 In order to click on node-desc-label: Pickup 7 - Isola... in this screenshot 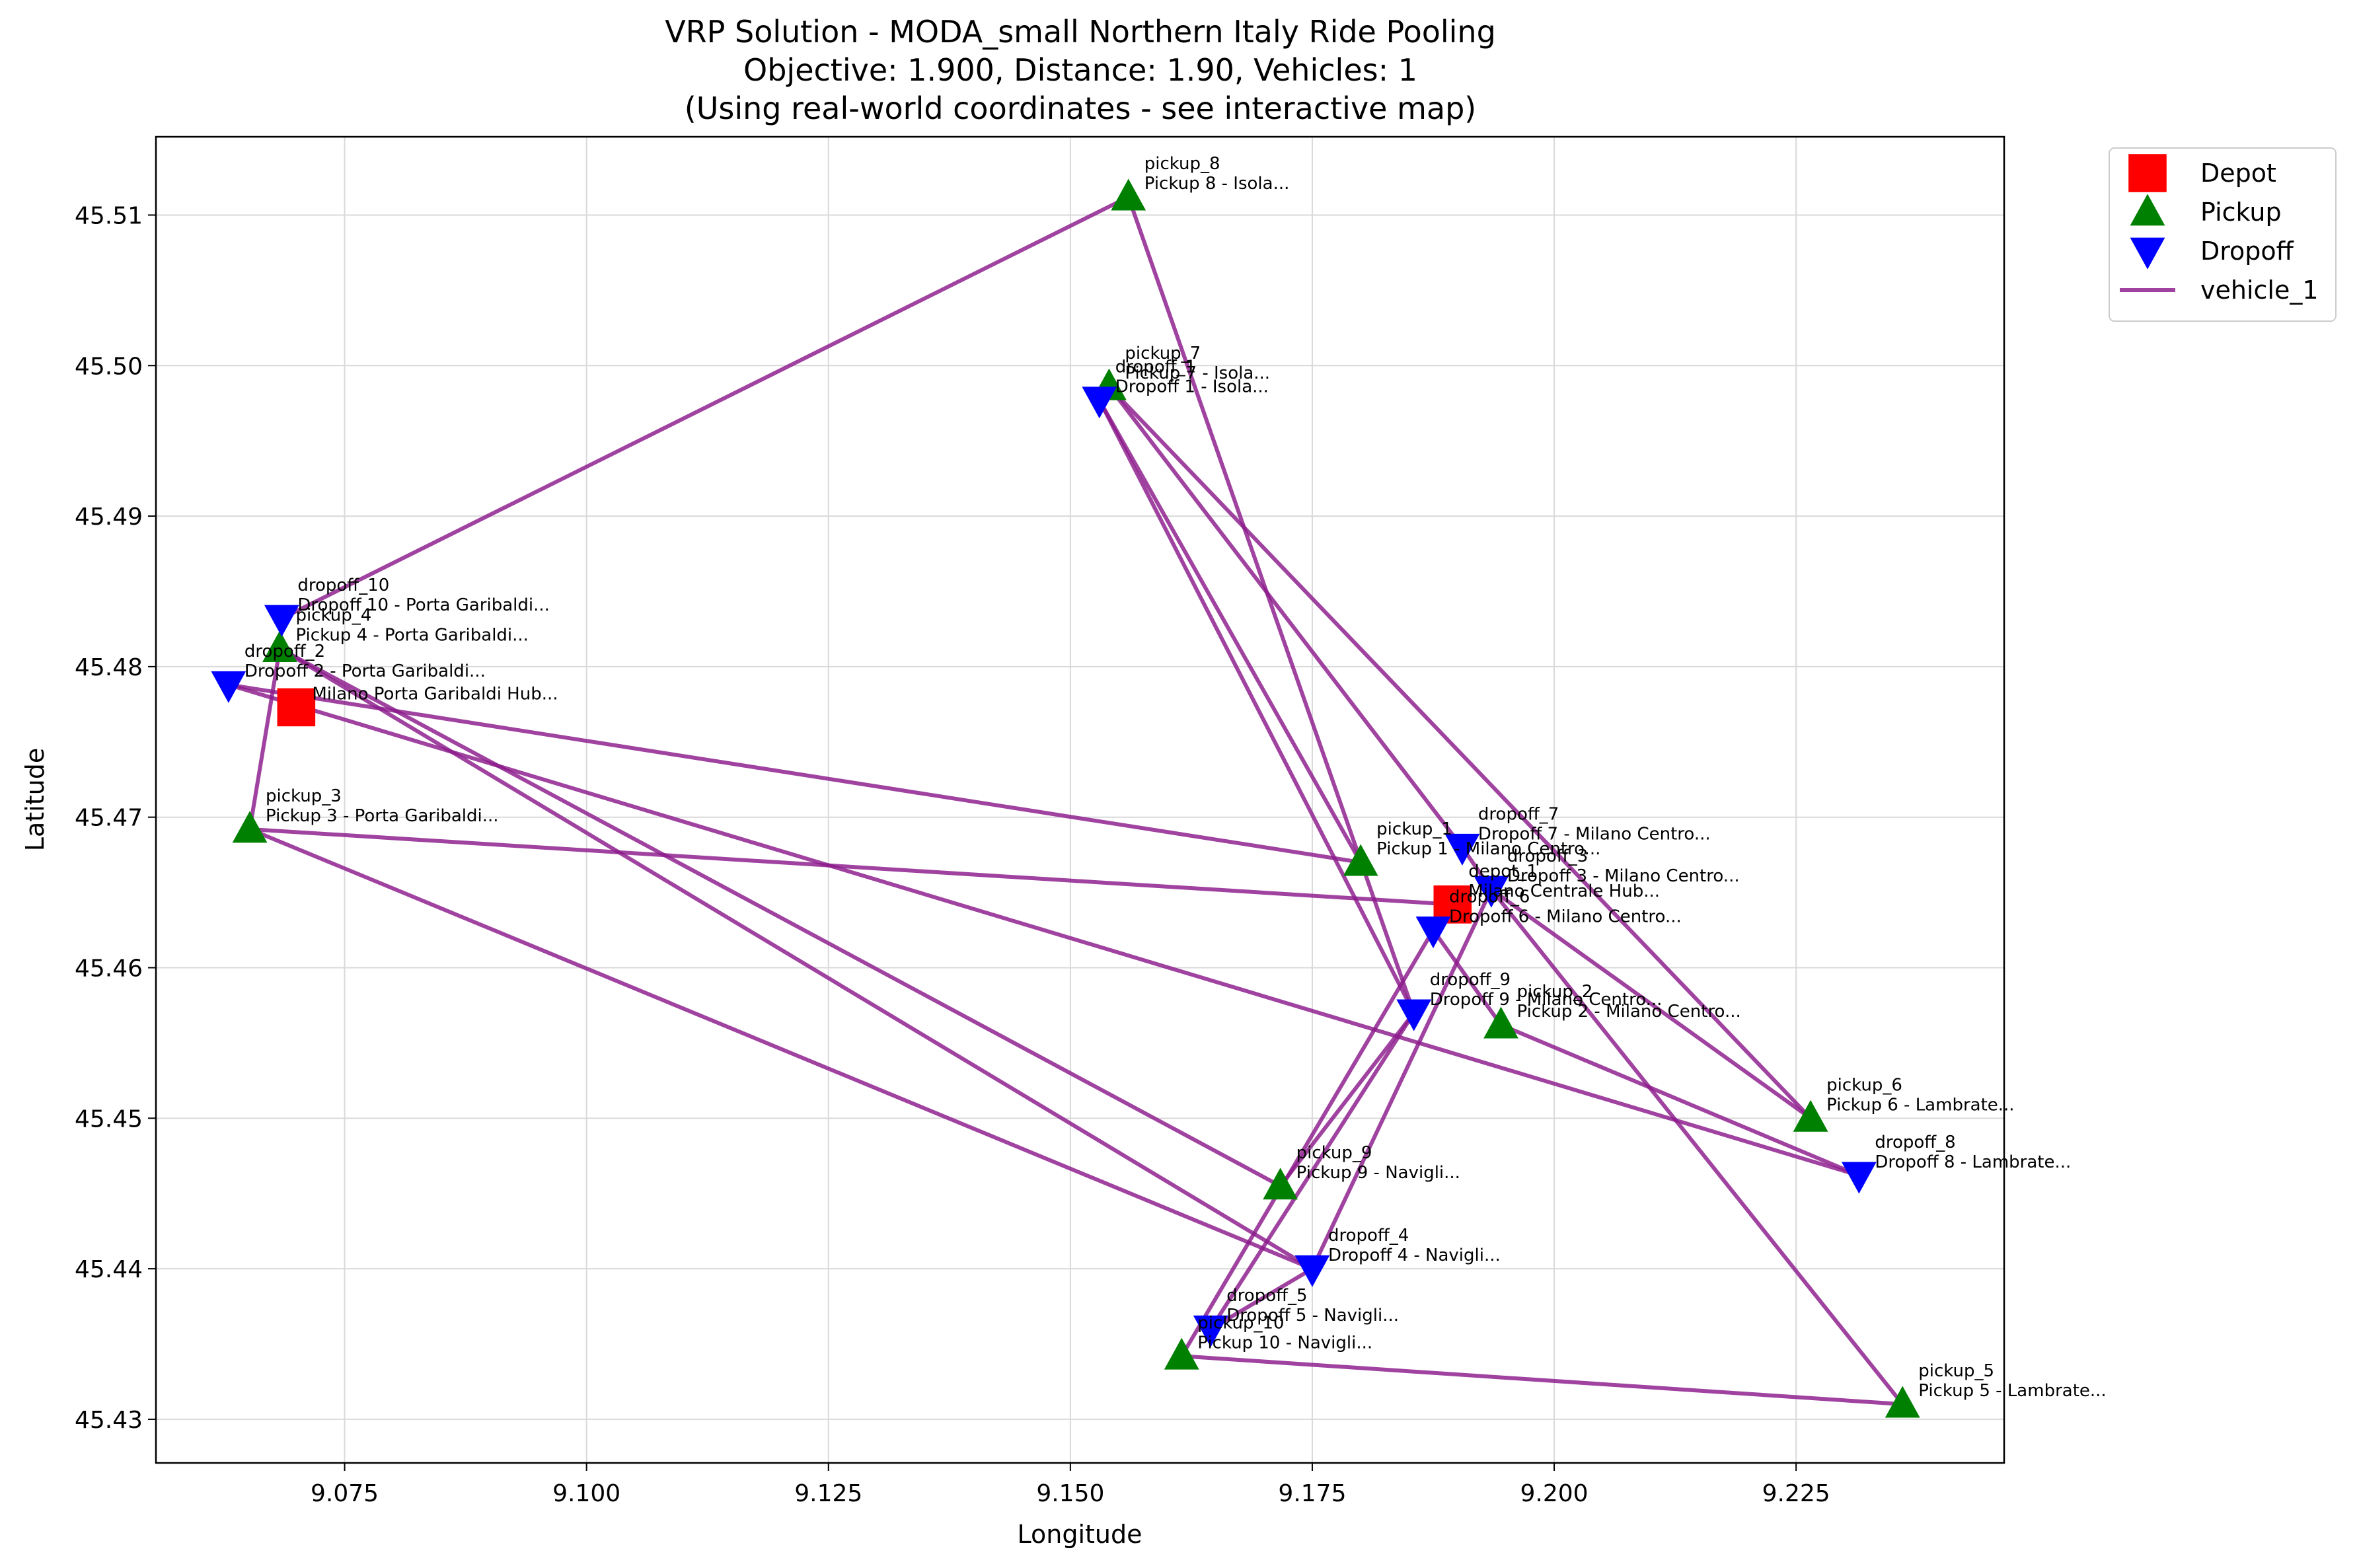, I will do `click(1197, 373)`.